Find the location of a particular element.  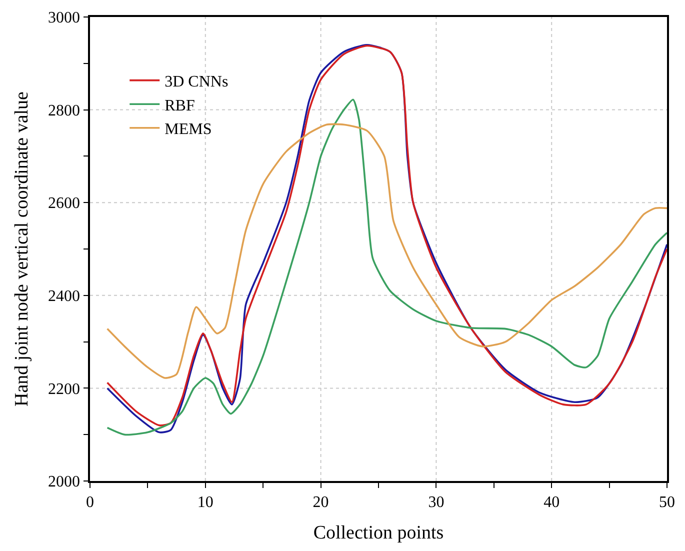

y-axis-title: Hand joint node vertical coordinate value is located at coordinates (21, 249).